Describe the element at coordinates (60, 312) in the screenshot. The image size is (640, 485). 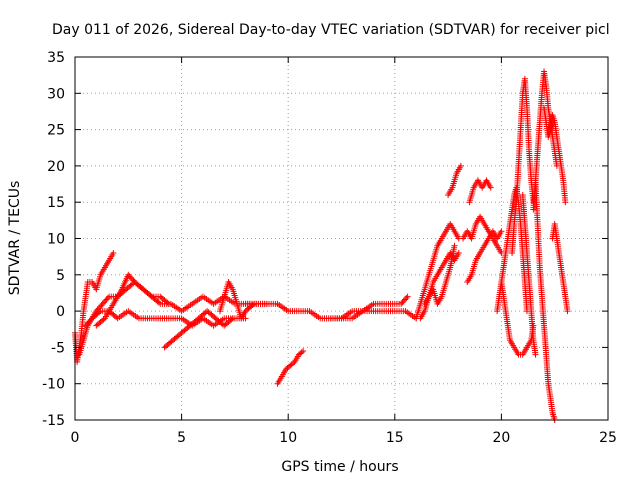
I see `y-tick-label: 0` at that location.